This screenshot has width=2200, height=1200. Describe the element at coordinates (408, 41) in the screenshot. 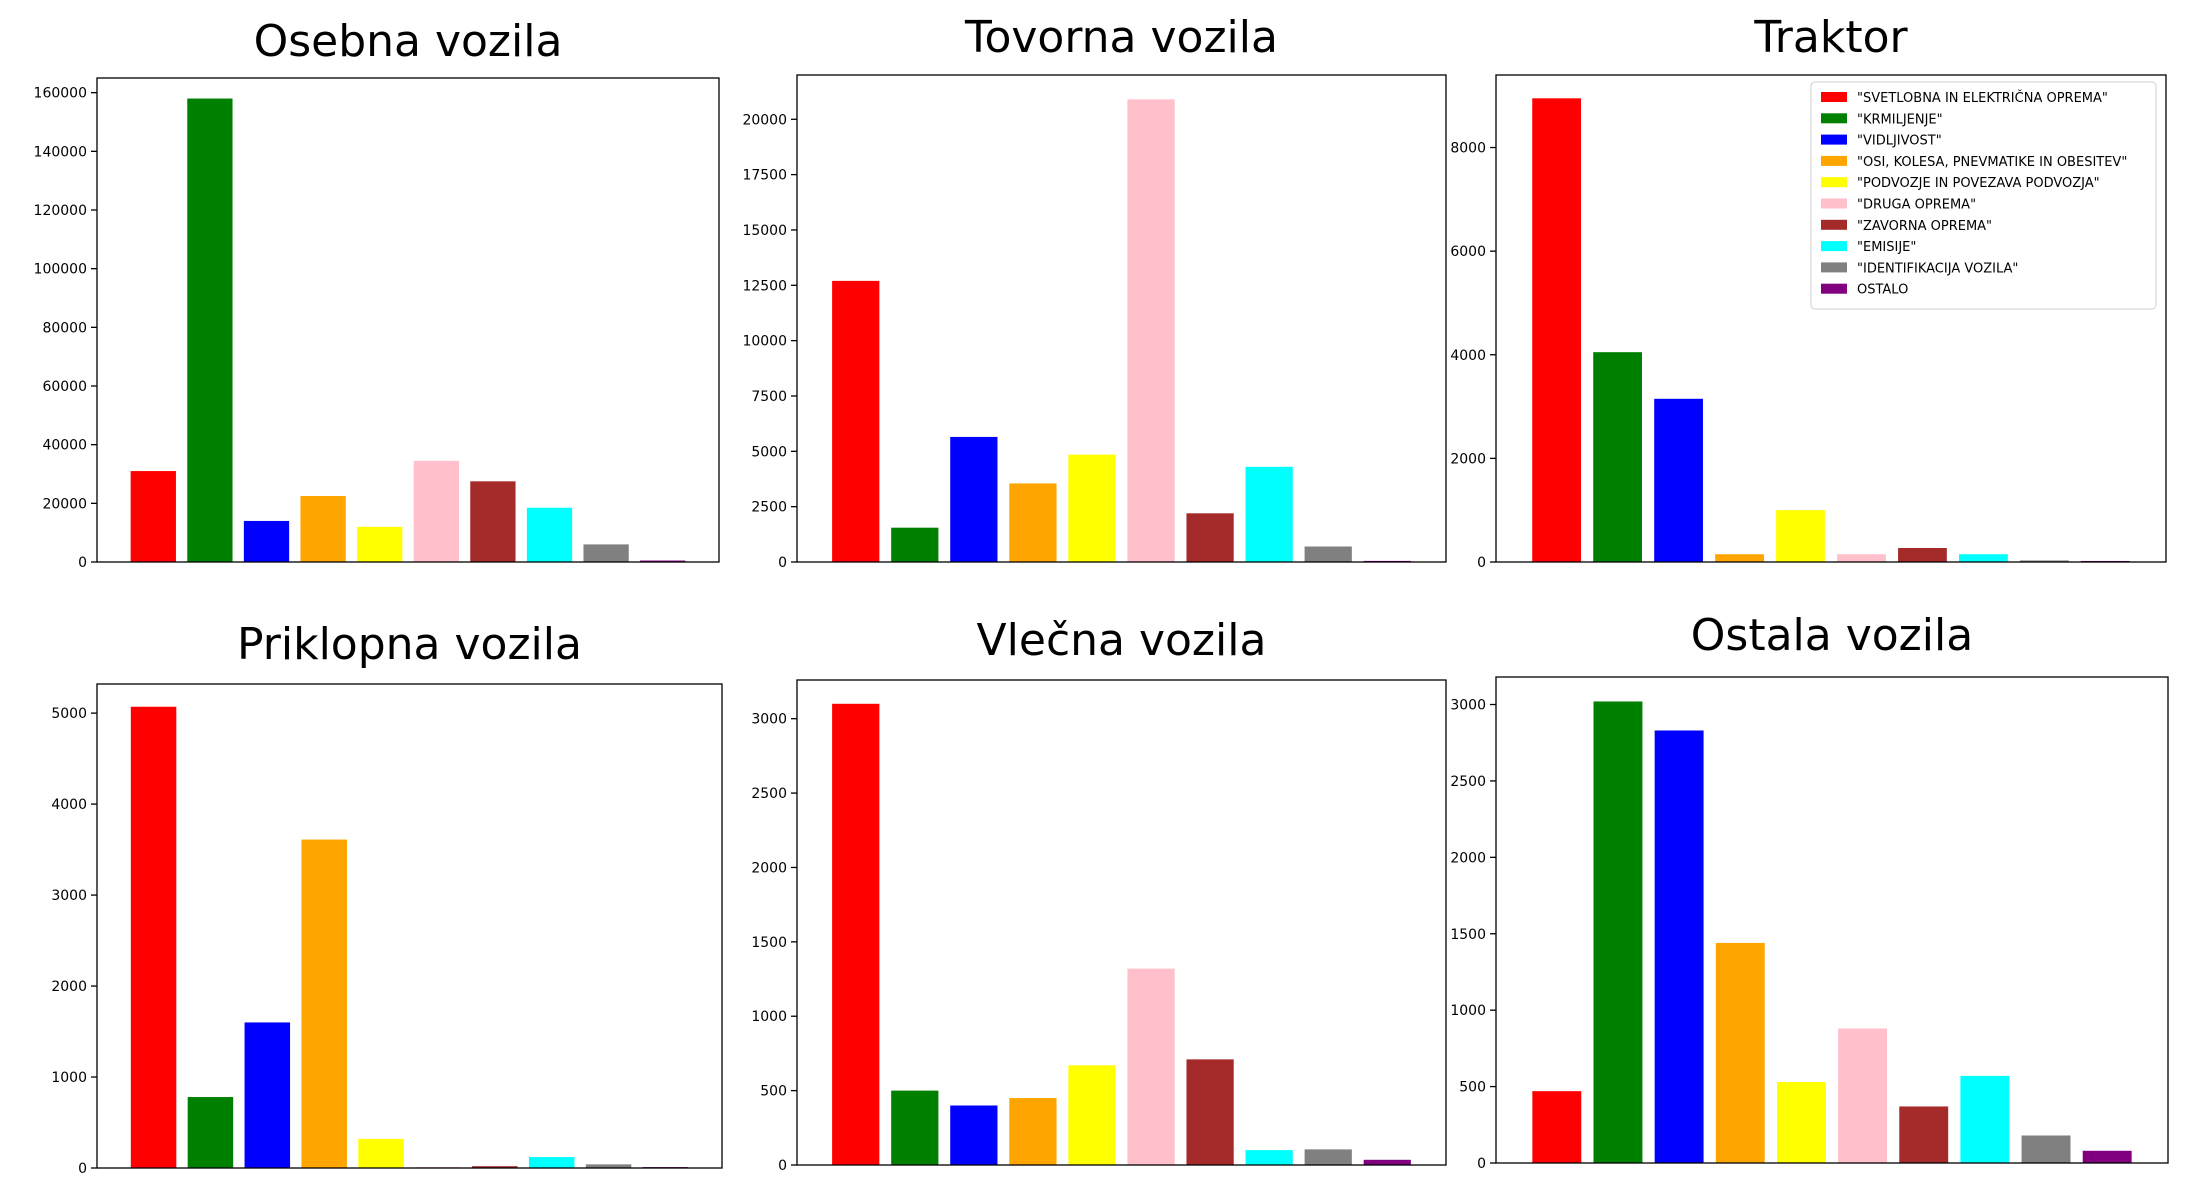

I see `chart-title: Osebna vozila` at that location.